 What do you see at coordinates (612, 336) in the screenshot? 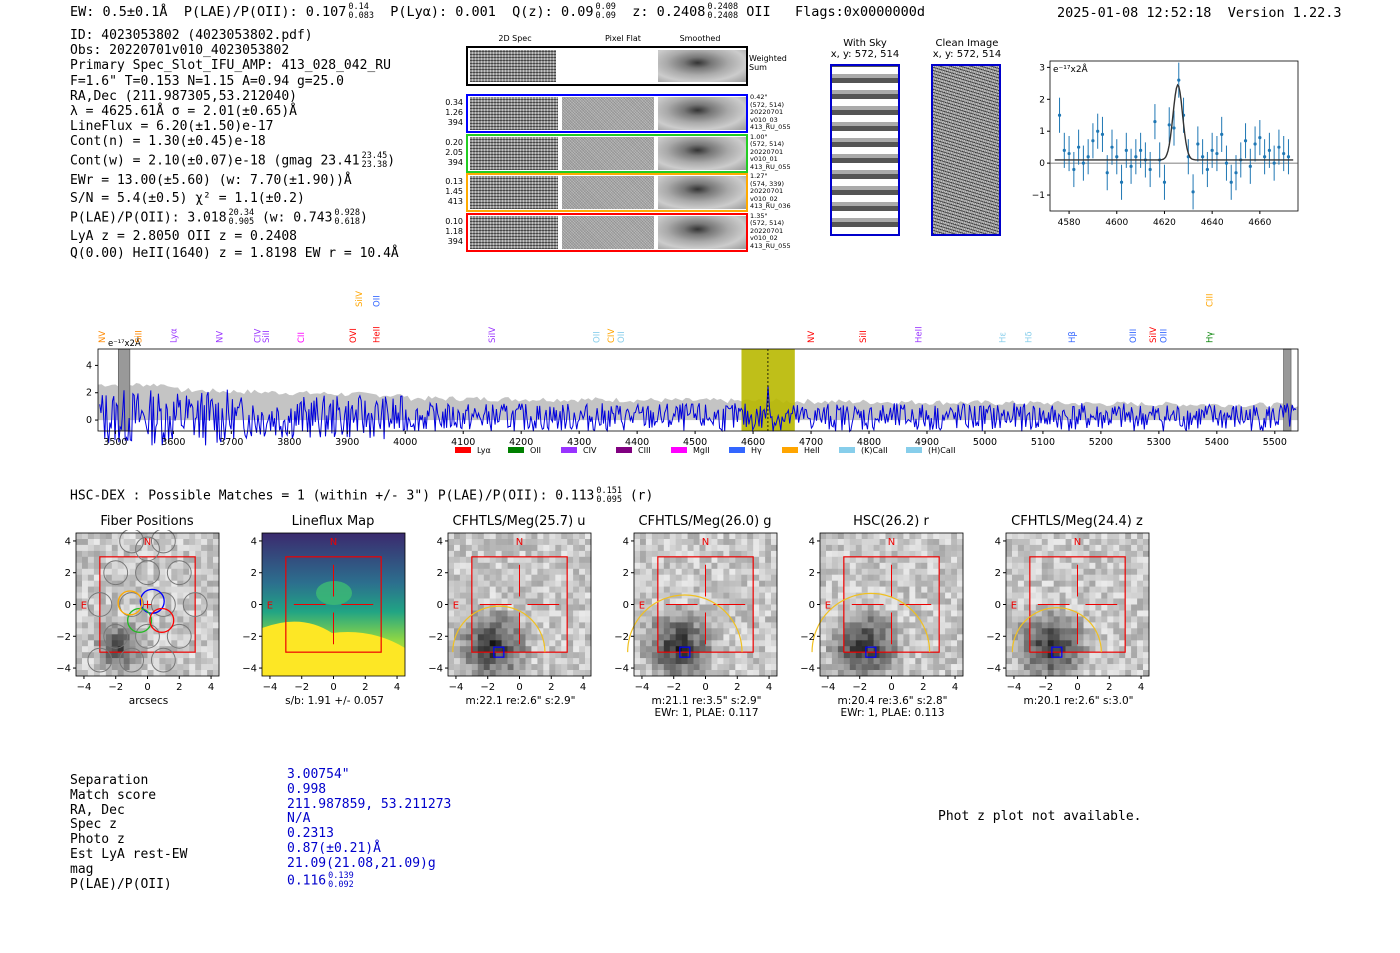
I see `line-marker-label: CIV` at bounding box center [612, 336].